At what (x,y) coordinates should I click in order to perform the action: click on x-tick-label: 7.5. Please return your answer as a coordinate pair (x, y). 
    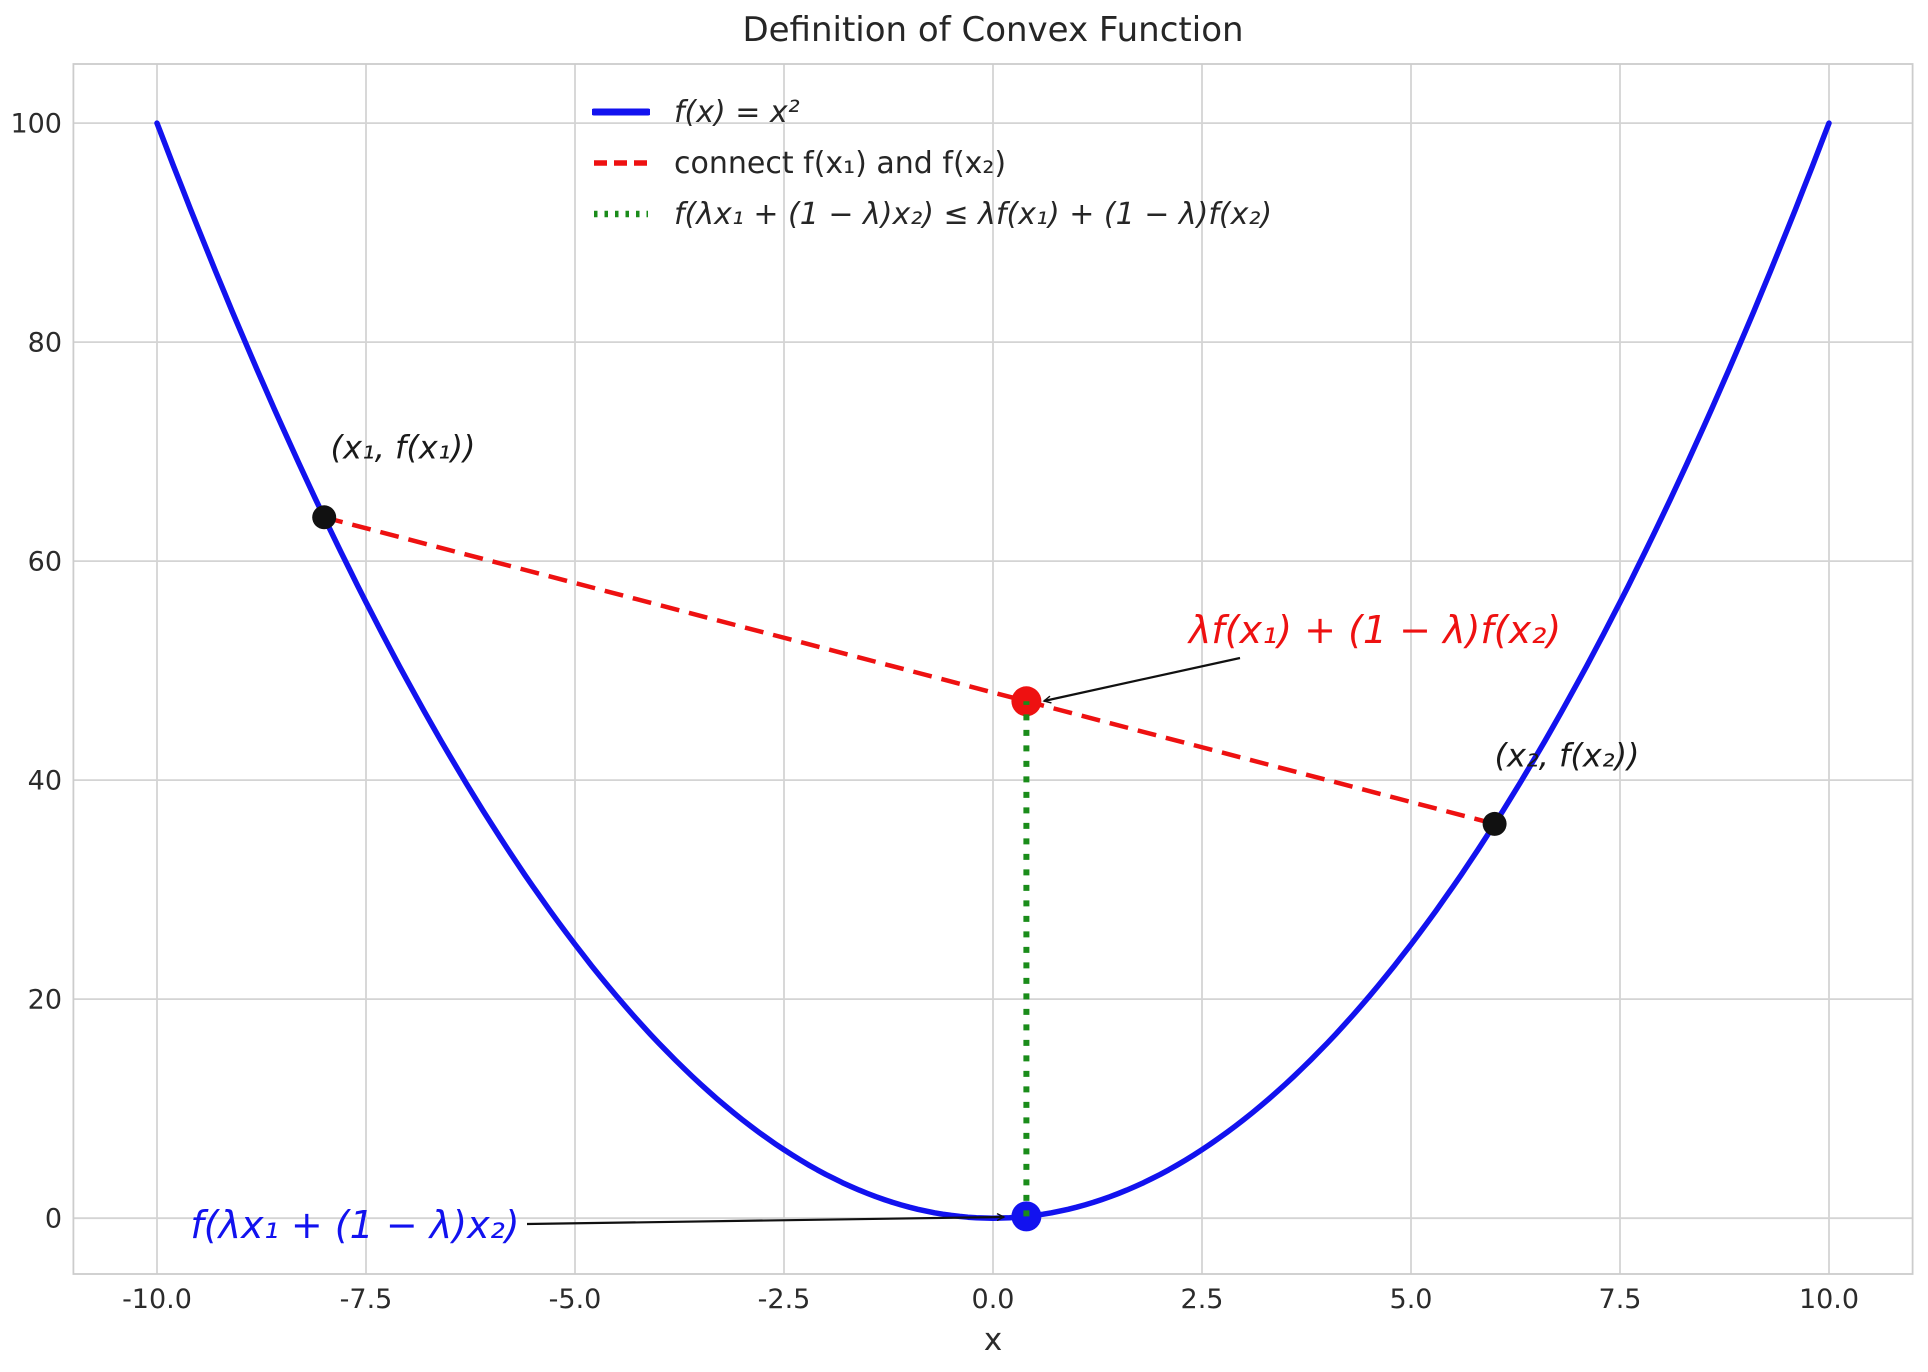
    Looking at the image, I should click on (1620, 1299).